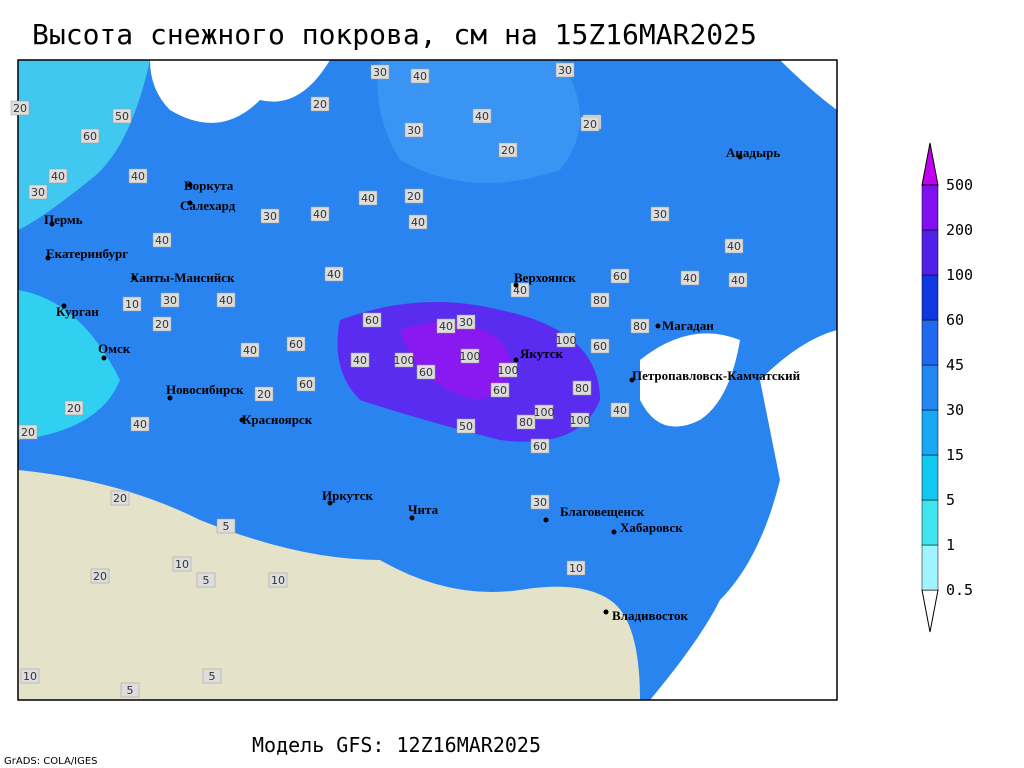 This screenshot has height=768, width=1024. I want to click on legend-label: 15, so click(955, 455).